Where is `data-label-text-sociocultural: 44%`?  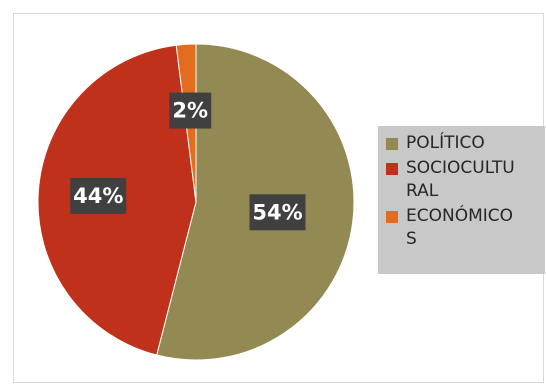 data-label-text-sociocultural: 44% is located at coordinates (98, 196).